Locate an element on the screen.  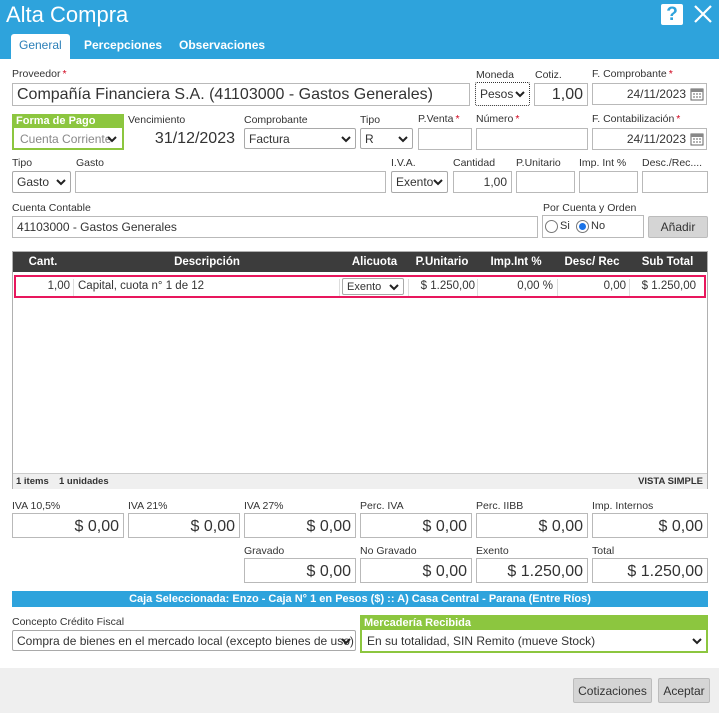
col-impint: Imp.Int % is located at coordinates (516, 262).